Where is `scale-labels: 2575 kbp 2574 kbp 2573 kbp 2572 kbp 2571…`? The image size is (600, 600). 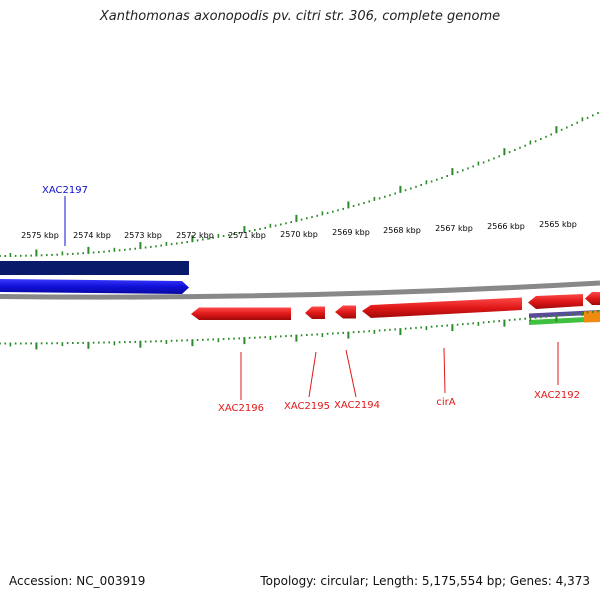
scale-labels: 2575 kbp 2574 kbp 2573 kbp 2572 kbp 2571… is located at coordinates (299, 230).